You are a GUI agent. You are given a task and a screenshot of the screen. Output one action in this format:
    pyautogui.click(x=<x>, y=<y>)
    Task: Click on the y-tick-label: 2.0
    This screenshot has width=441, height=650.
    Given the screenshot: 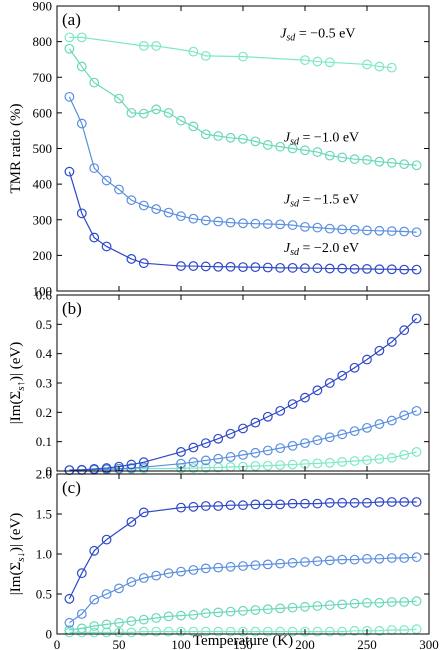 What is the action you would take?
    pyautogui.click(x=44, y=474)
    